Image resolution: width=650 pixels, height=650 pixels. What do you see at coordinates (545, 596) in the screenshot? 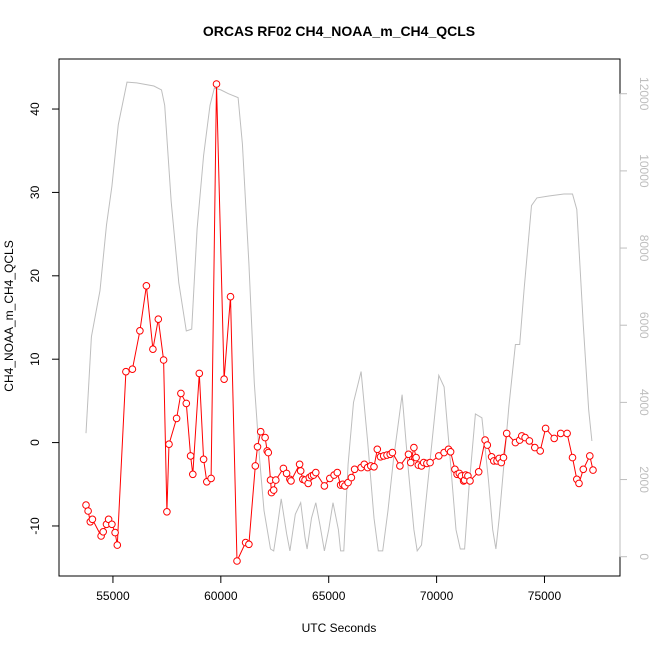
I see `x-tick-label: 75000` at bounding box center [545, 596].